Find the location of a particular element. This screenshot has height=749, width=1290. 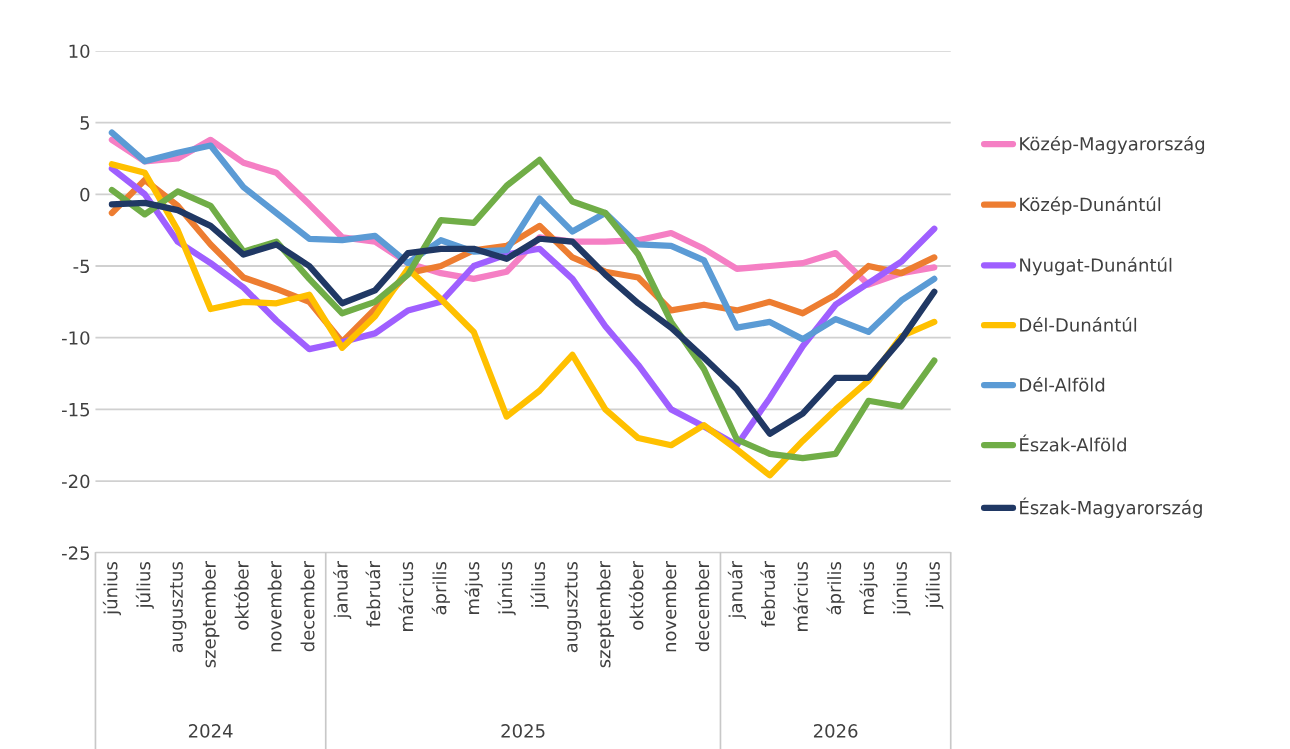

legend-label: Dél-Alföld is located at coordinates (1062, 384).